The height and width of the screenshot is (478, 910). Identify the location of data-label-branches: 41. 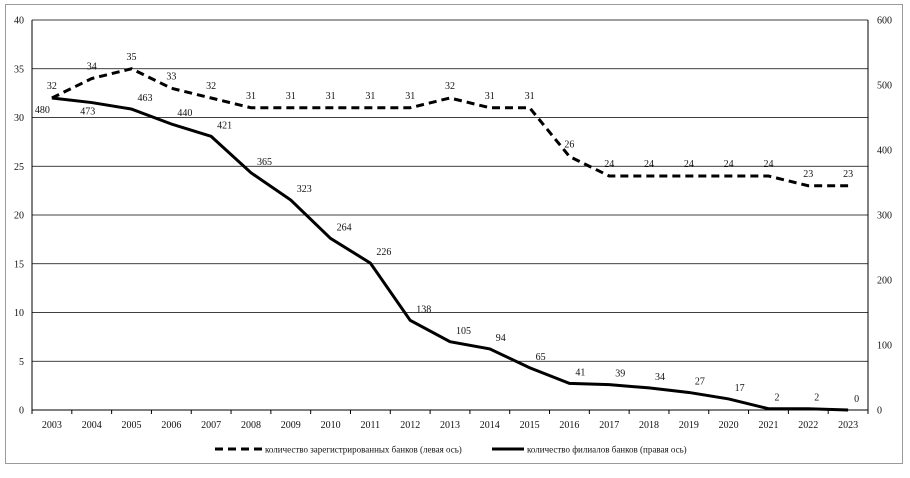
(580, 372).